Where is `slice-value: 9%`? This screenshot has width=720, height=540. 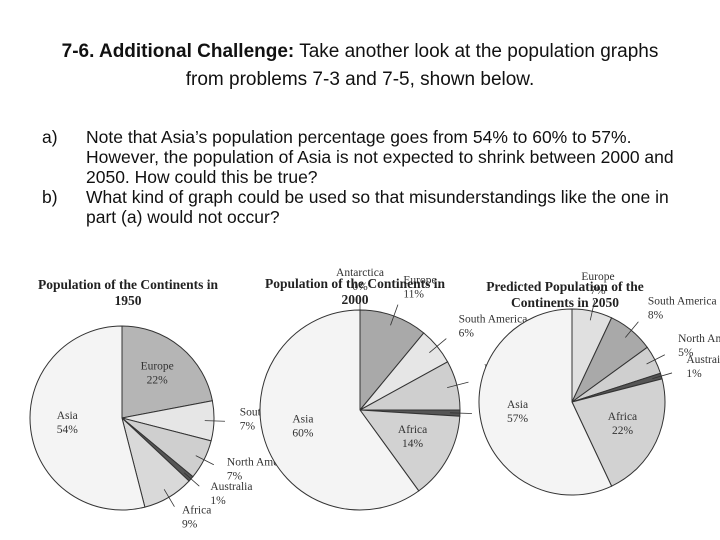
slice-value: 9% is located at coordinates (190, 524).